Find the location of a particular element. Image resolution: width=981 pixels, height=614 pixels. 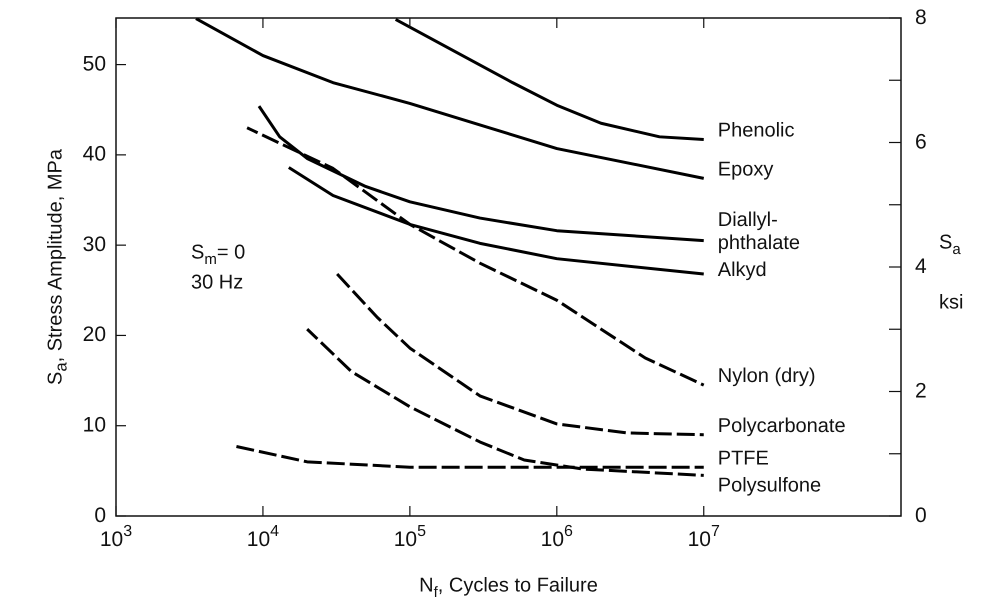

y-tick-label: 10 is located at coordinates (94, 425).